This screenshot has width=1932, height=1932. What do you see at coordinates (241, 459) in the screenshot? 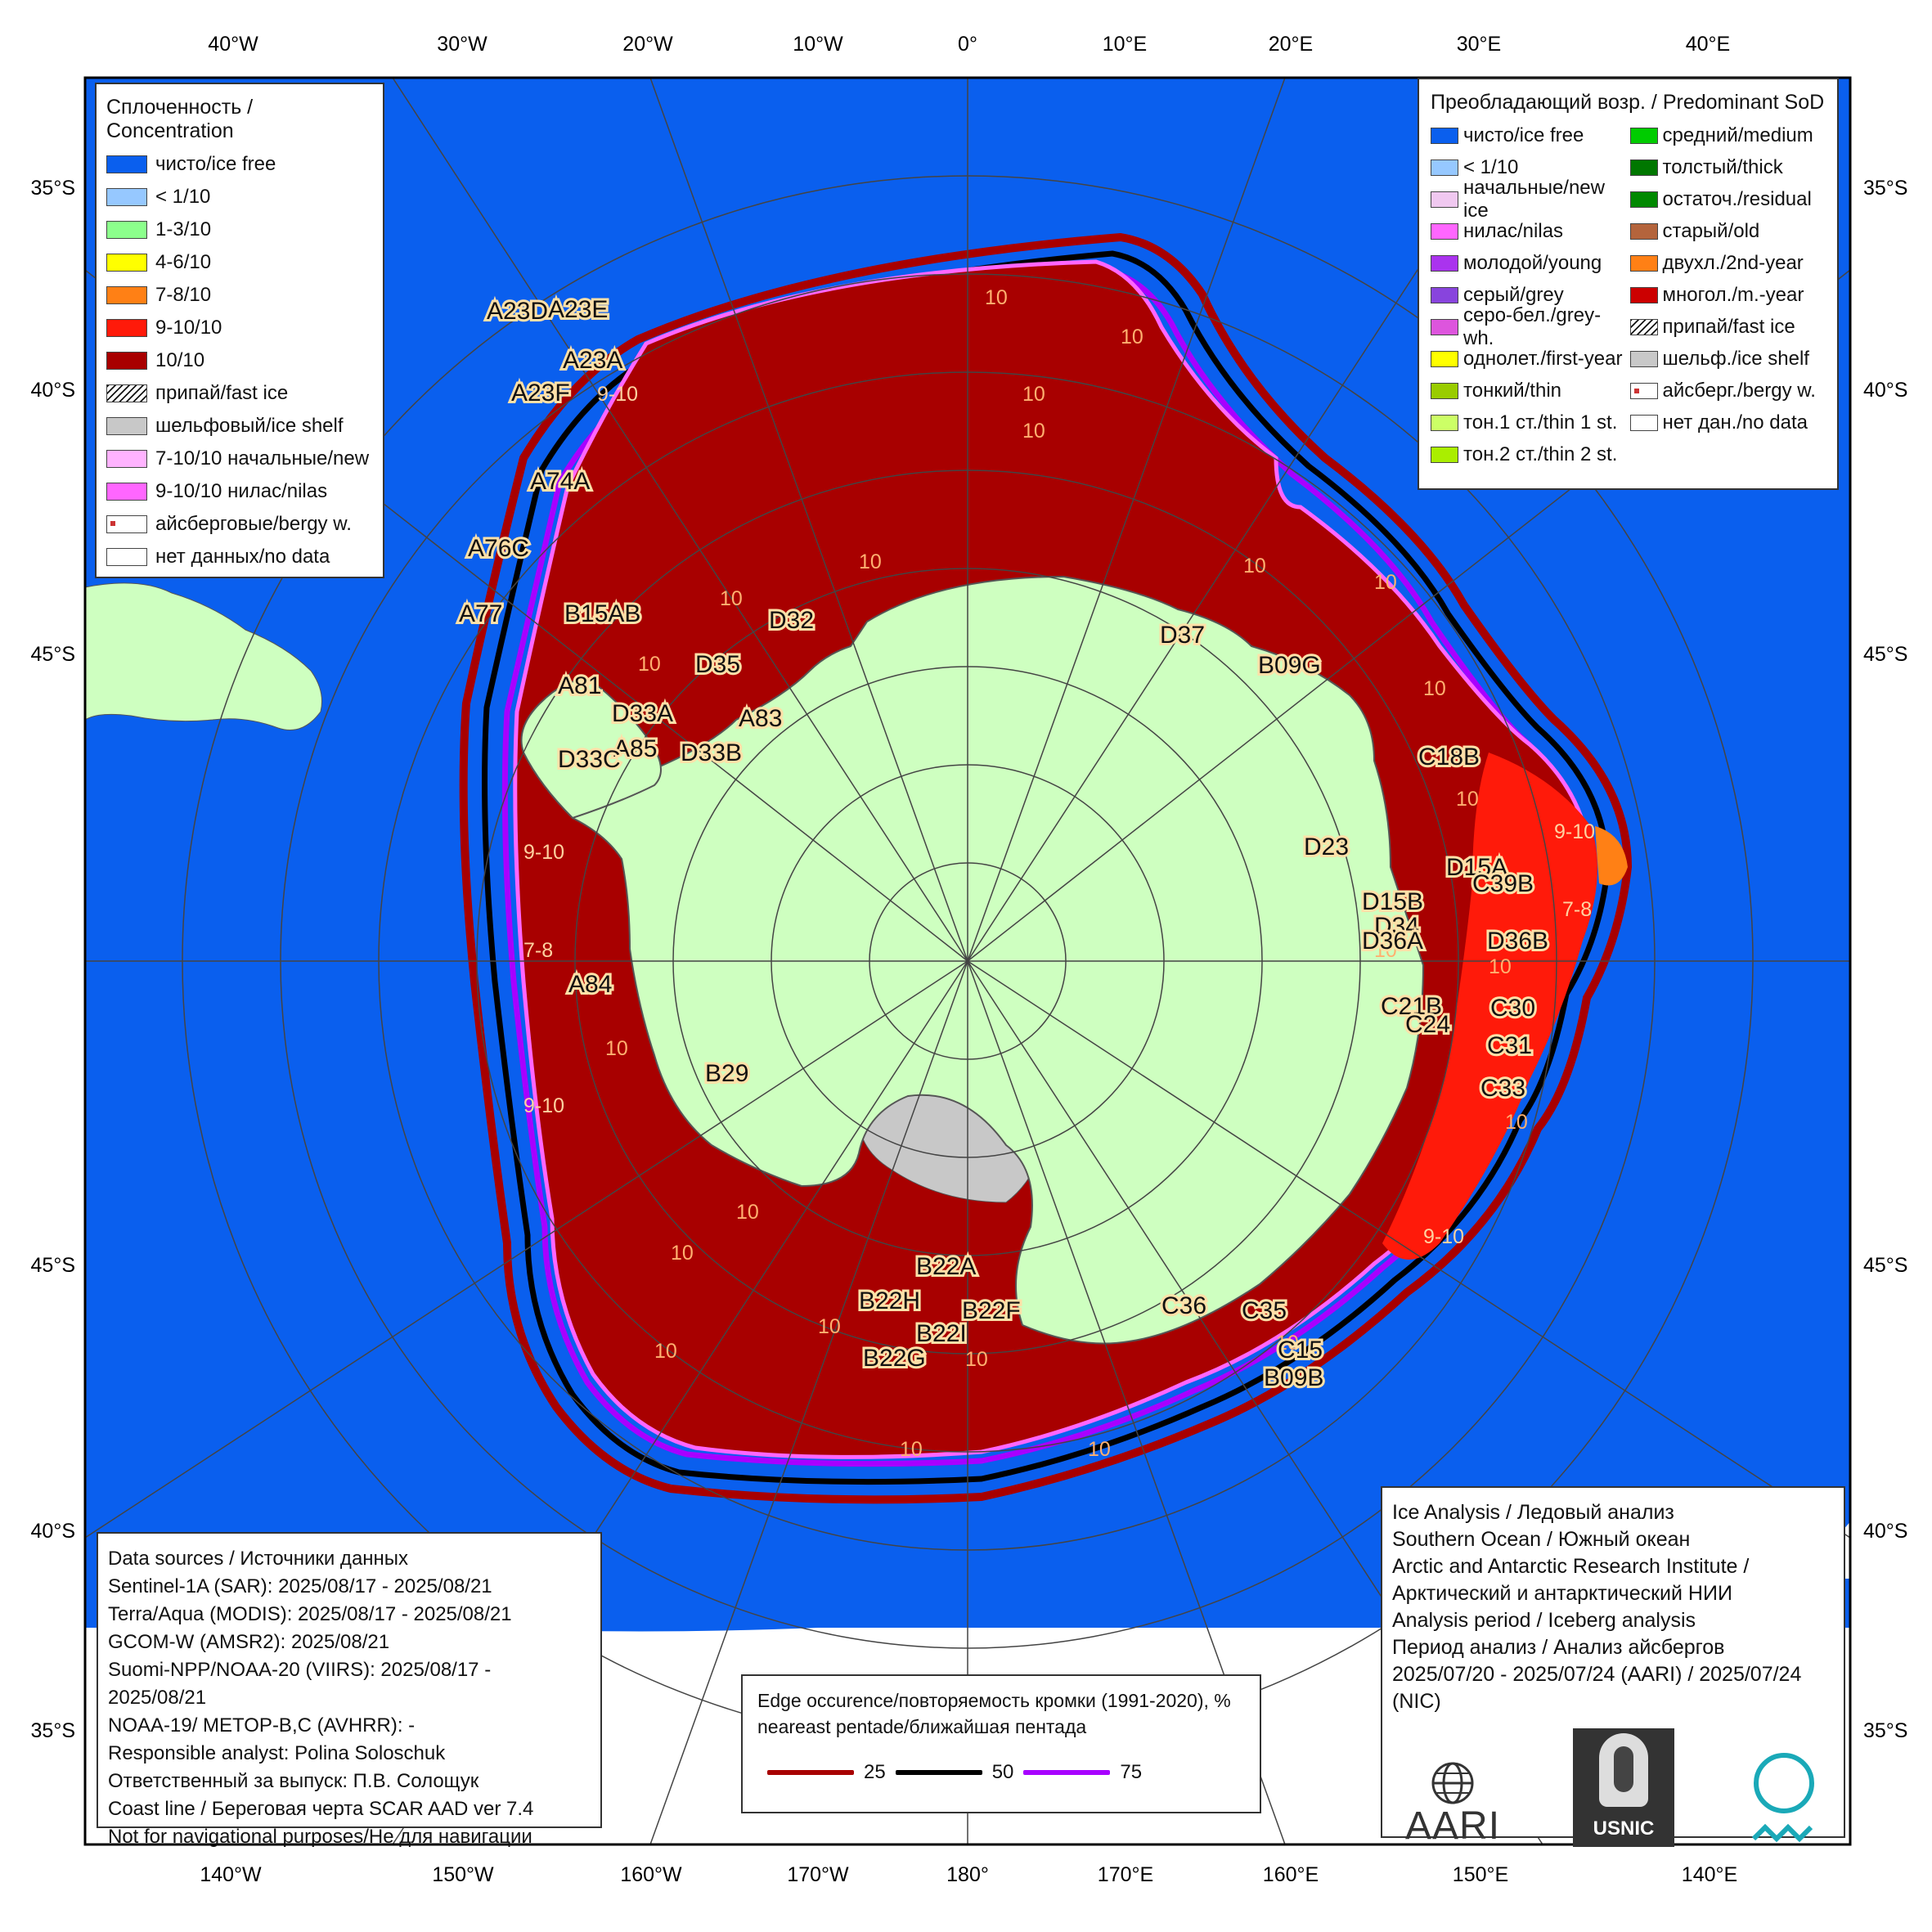
I see `concentration-legend-item: 7-10/10 начальные/new` at bounding box center [241, 459].